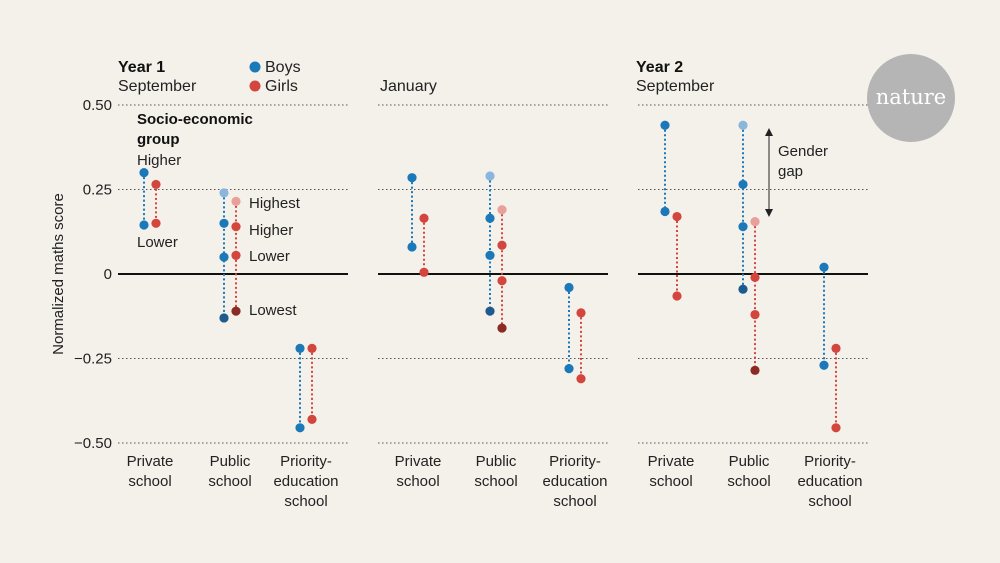  I want to click on ses-highest-label: Highest, so click(275, 203).